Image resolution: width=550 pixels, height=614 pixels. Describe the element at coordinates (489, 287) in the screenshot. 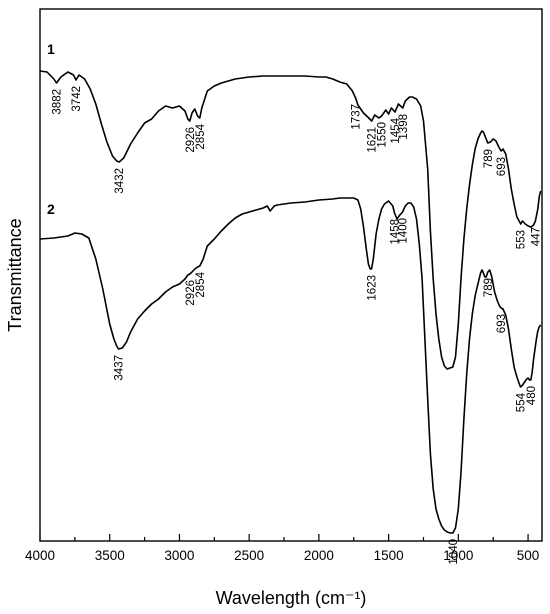

I see `peak-label-2-789: 789` at that location.